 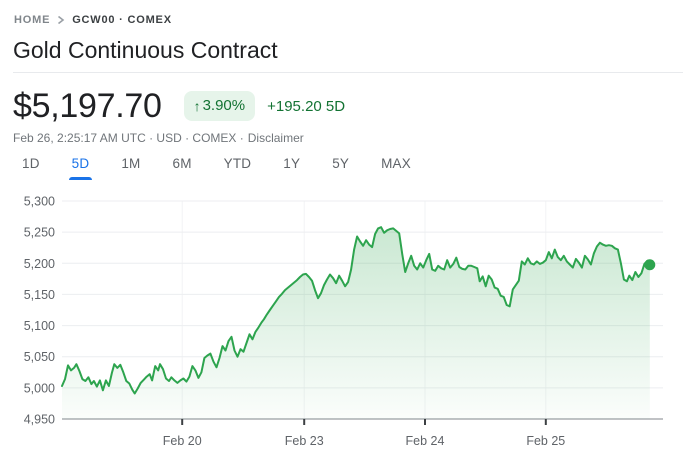 I want to click on change-absolute: +195.20 5D, so click(x=306, y=106).